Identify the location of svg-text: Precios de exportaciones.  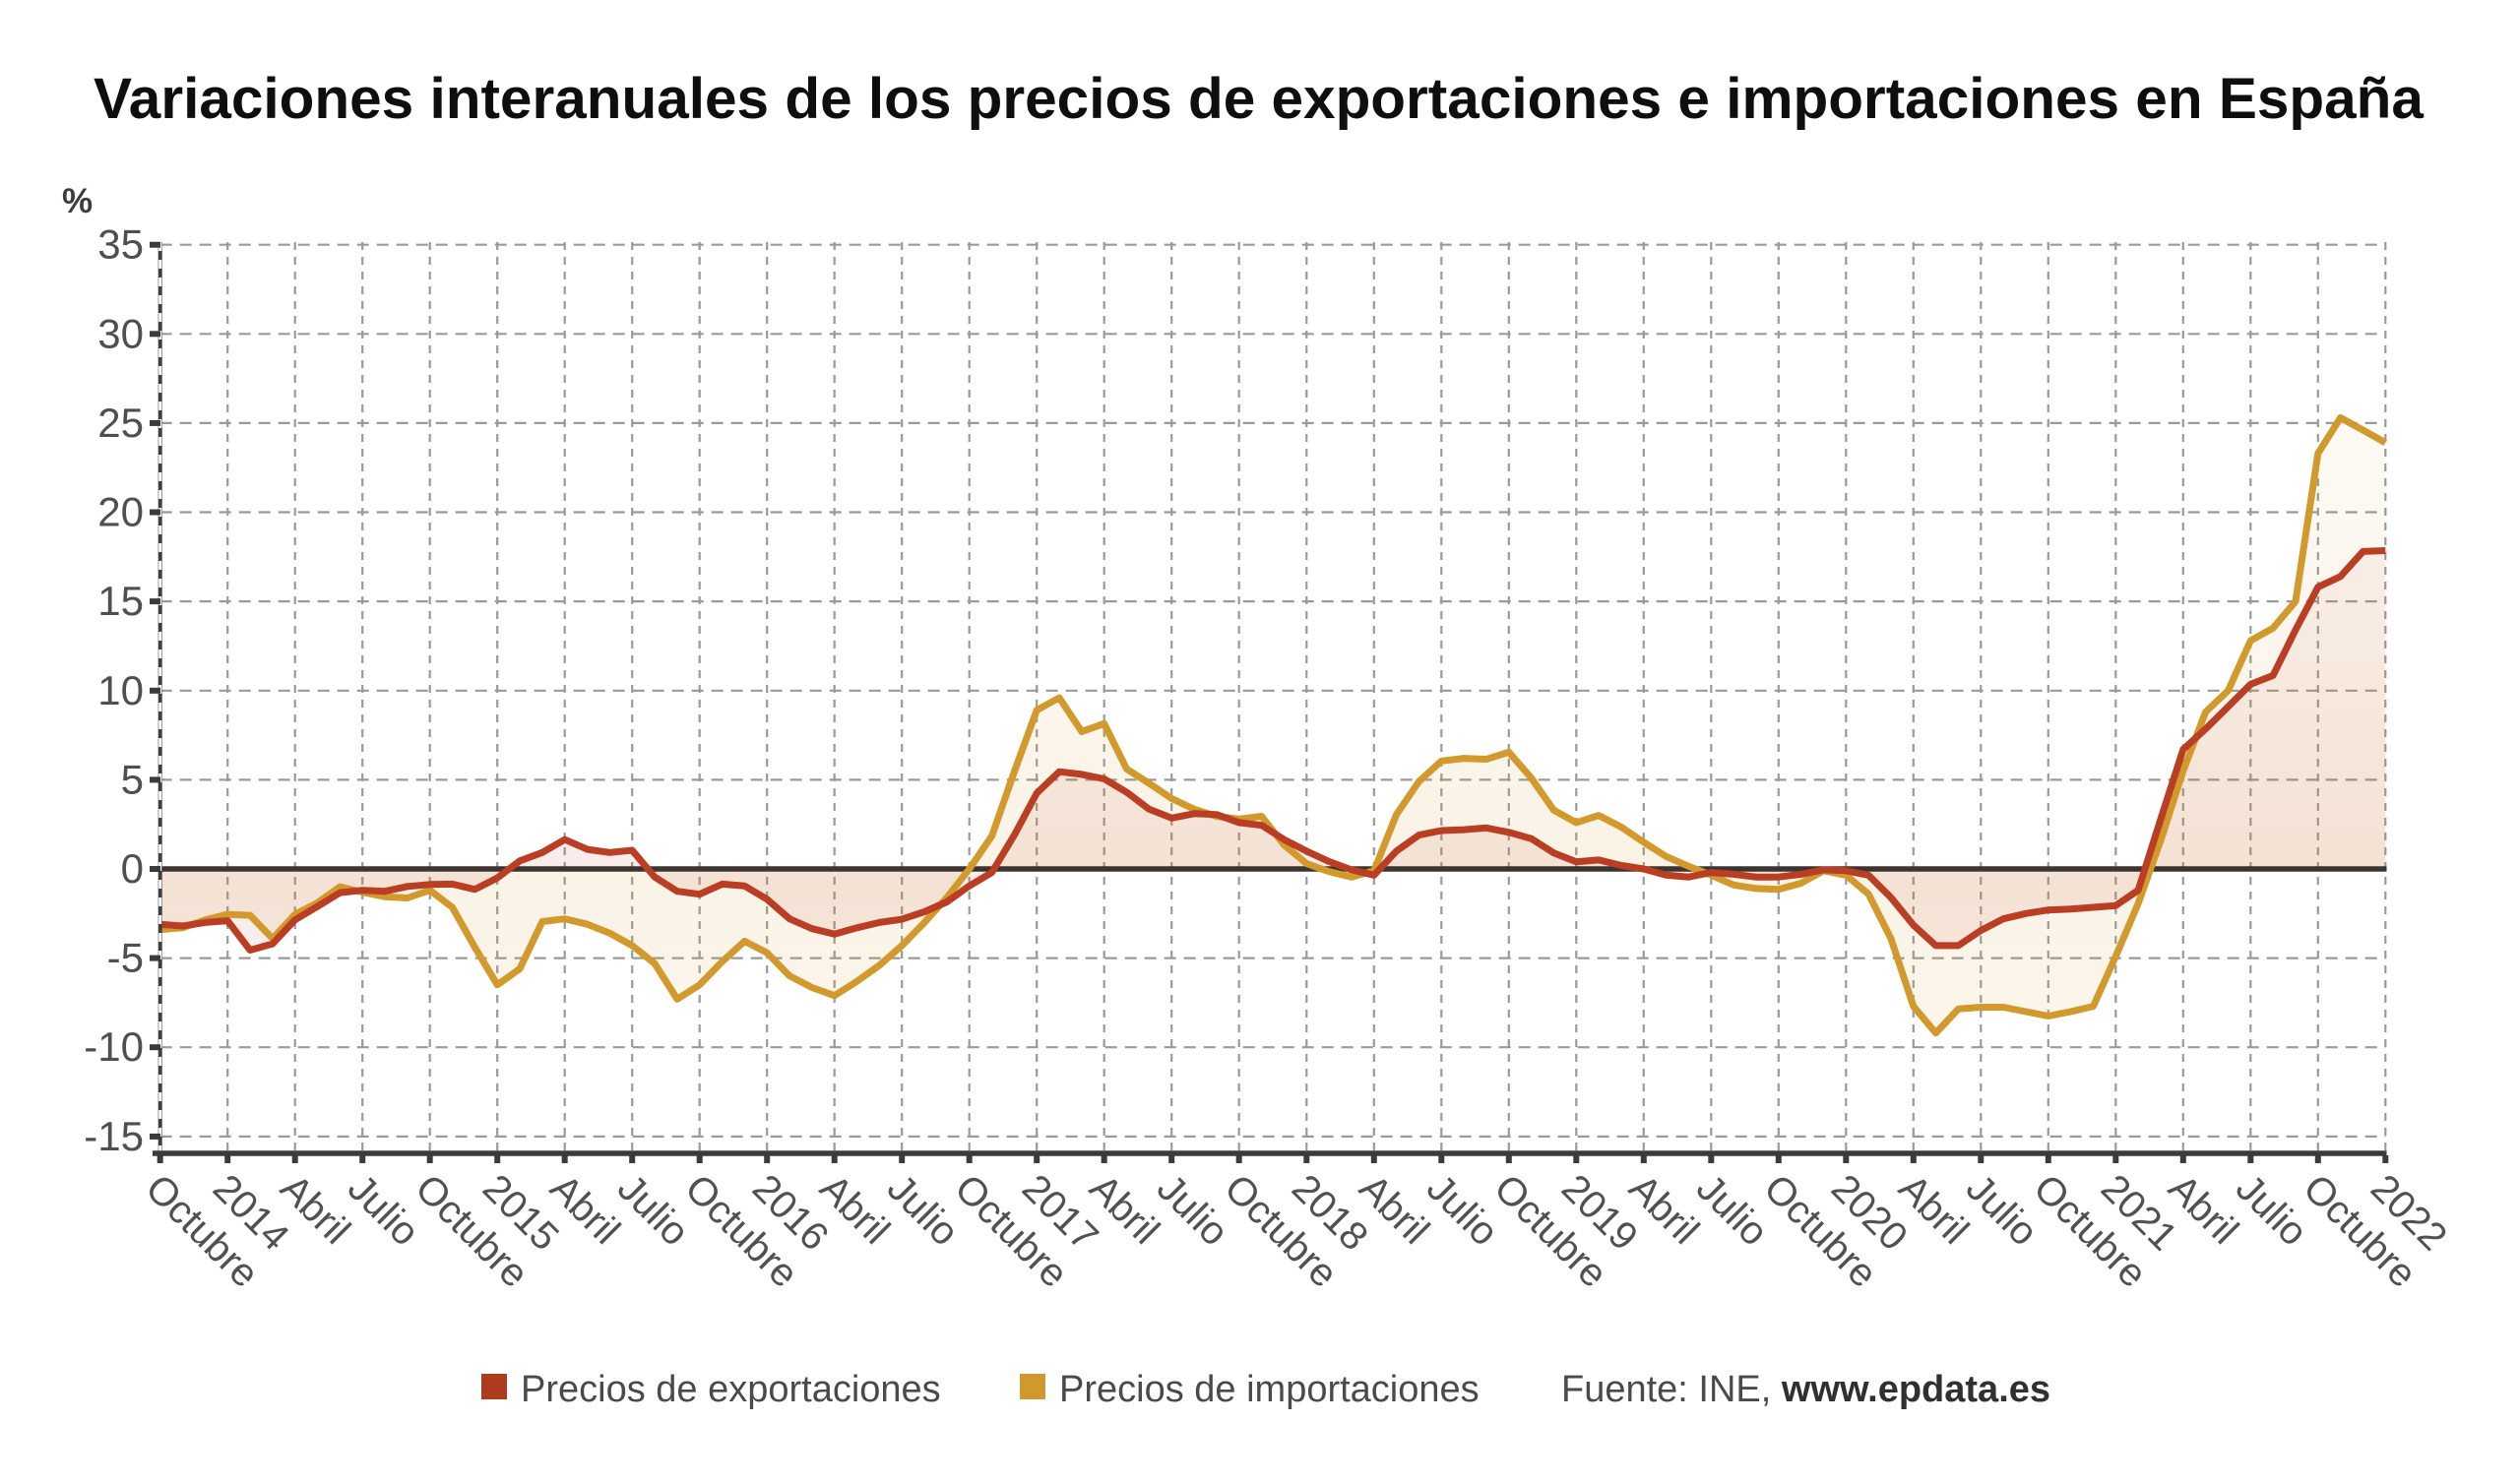
(731, 1389).